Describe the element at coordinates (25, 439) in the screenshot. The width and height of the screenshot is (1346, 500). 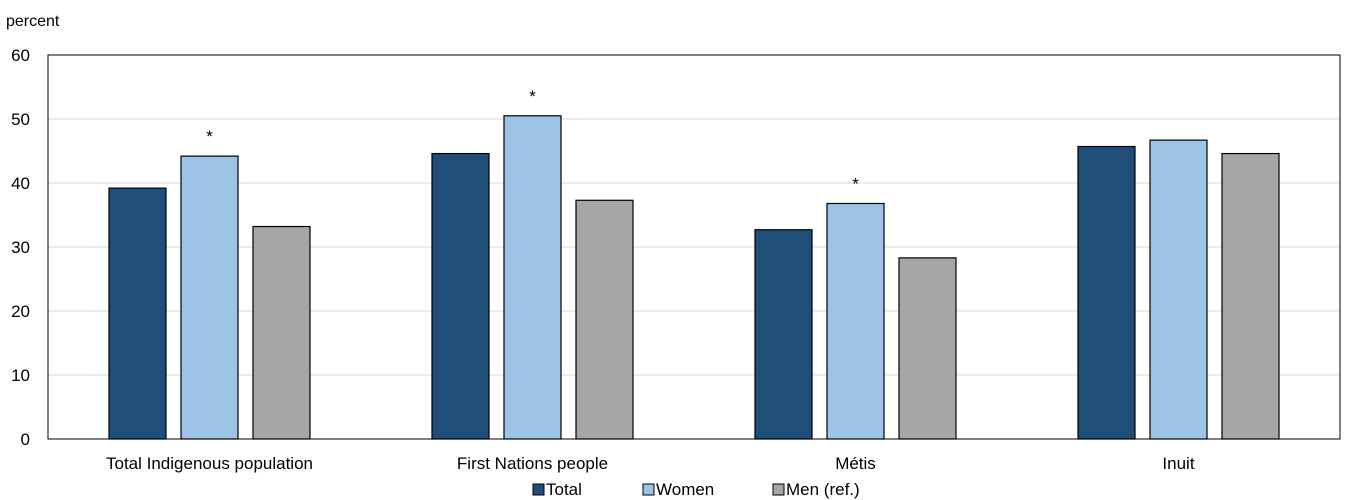
I see `y-tick-label: 0` at that location.